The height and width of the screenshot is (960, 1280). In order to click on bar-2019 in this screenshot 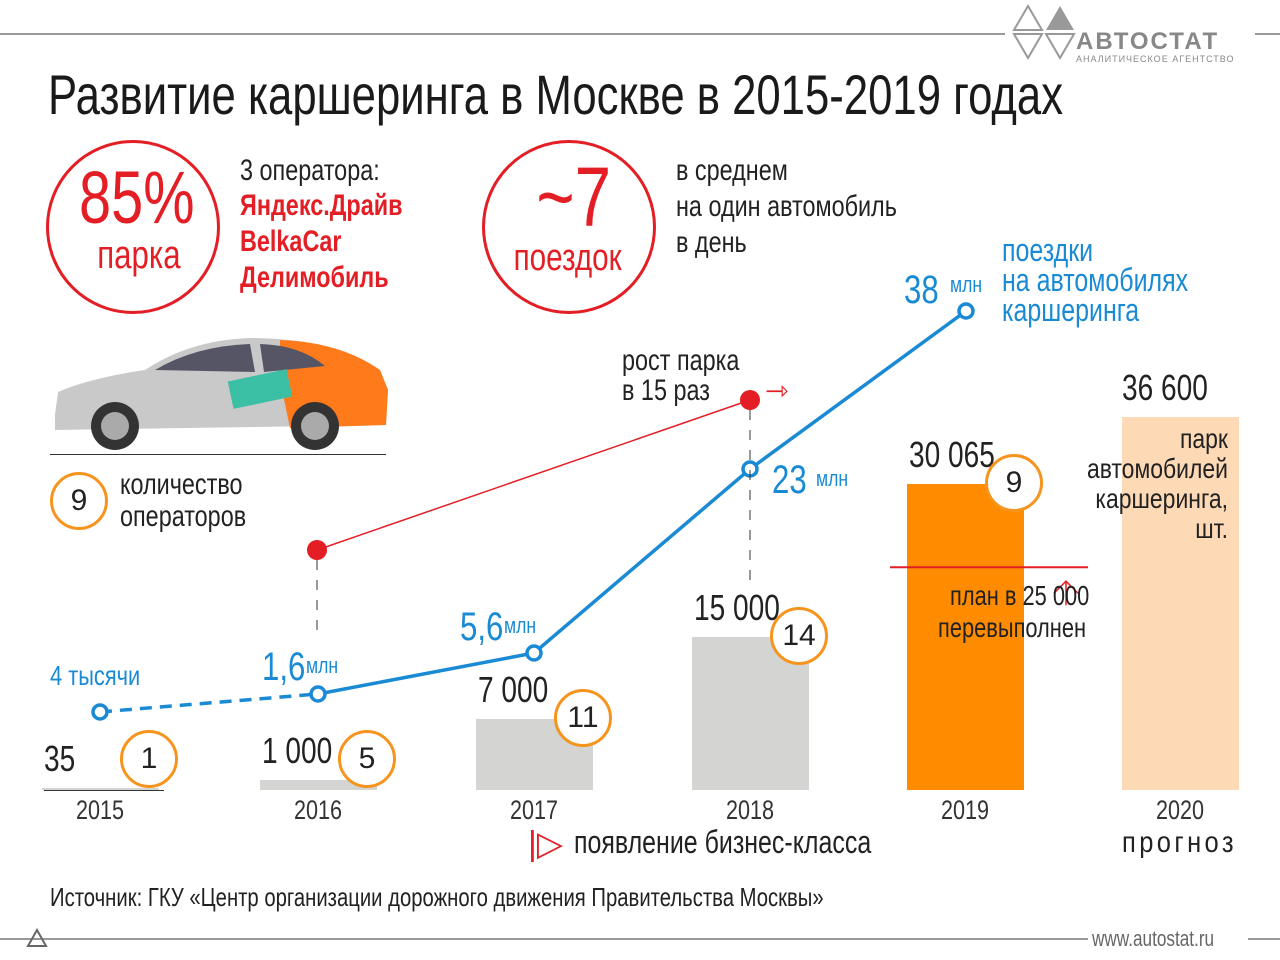, I will do `click(965, 636)`.